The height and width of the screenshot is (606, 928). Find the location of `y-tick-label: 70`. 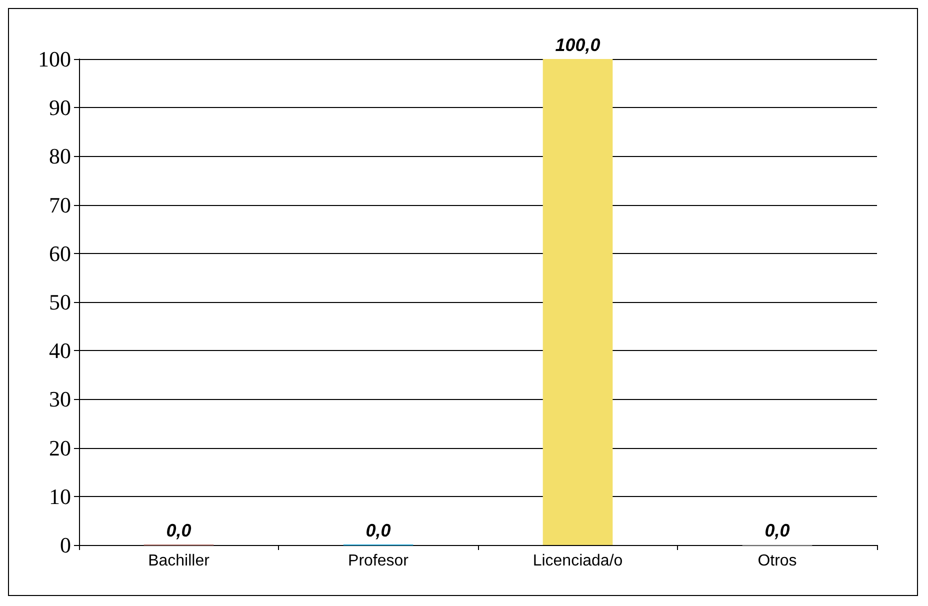

y-tick-label: 70 is located at coordinates (60, 205).